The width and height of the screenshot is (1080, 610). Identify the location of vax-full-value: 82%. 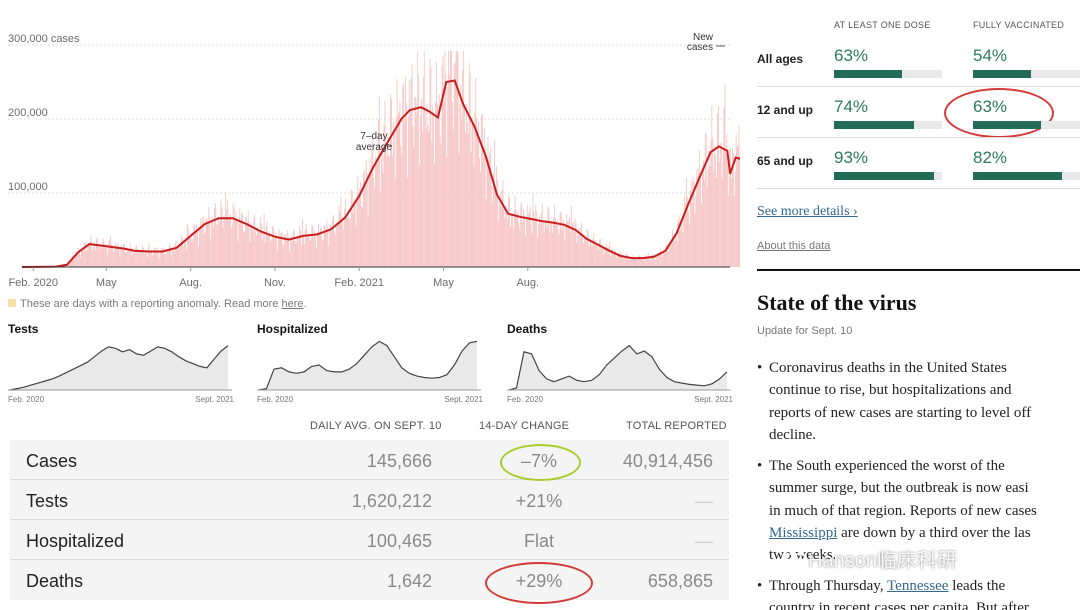
(990, 157).